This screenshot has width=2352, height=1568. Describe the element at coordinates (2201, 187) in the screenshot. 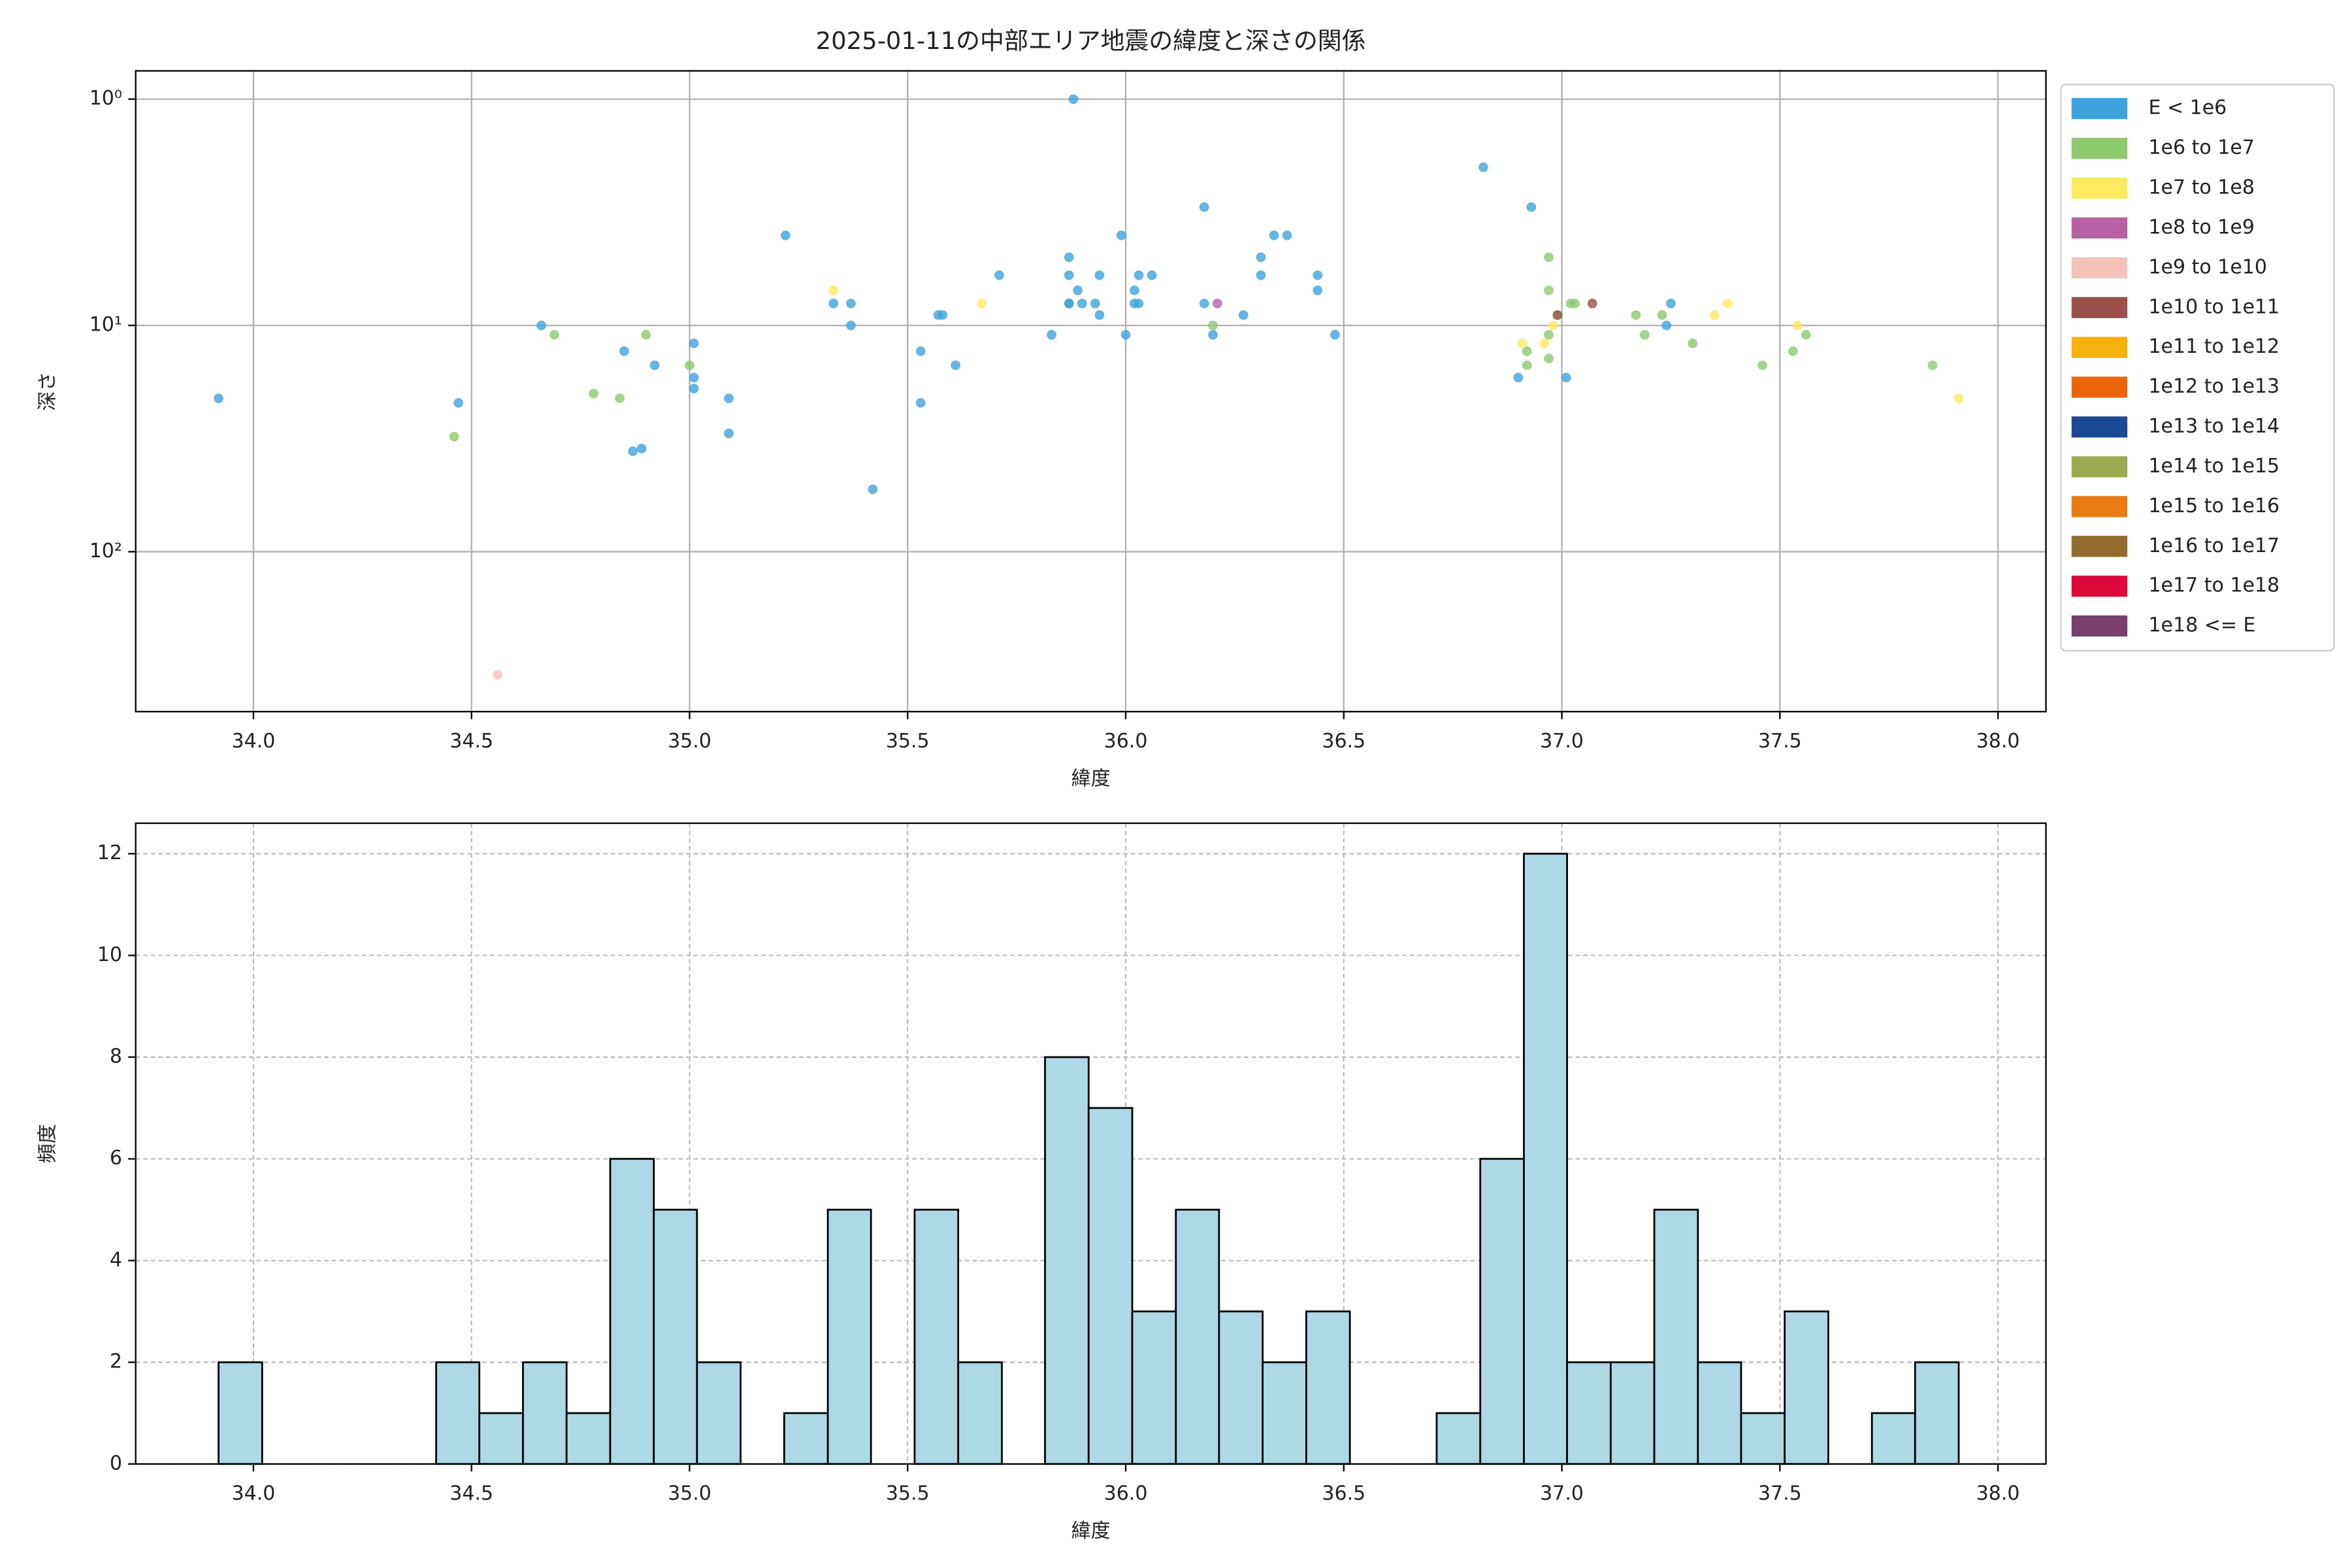

I see `legend-label: 1e7 to 1e8` at that location.